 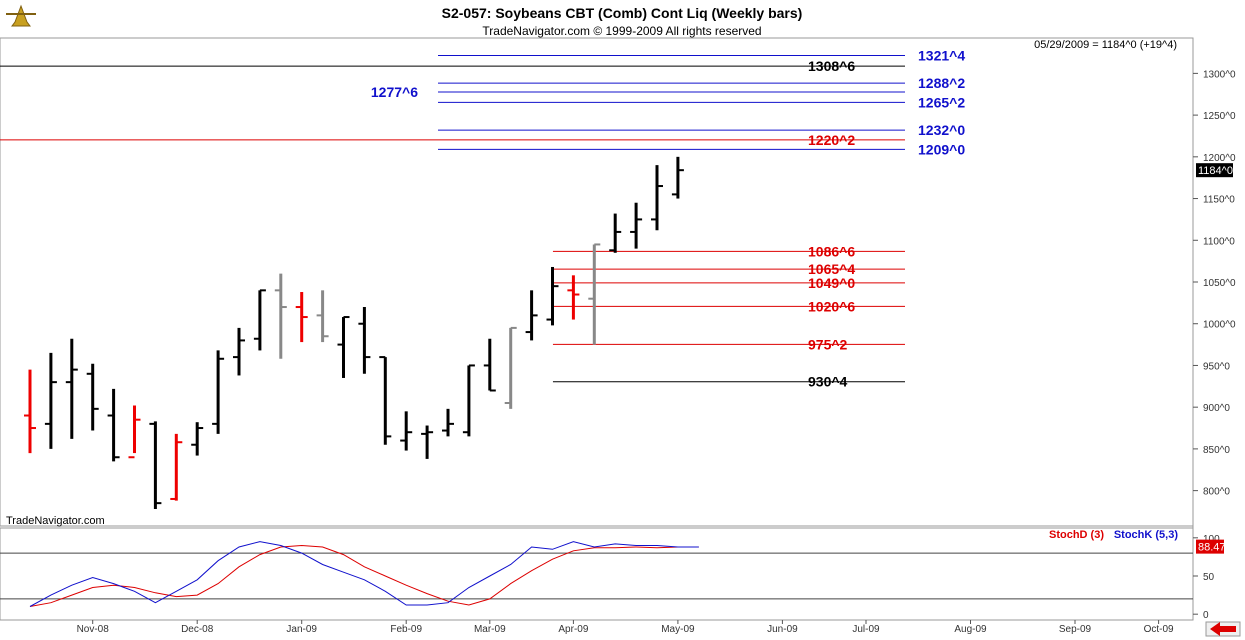 I want to click on indicator-last-marker: 88.47, so click(x=1211, y=546).